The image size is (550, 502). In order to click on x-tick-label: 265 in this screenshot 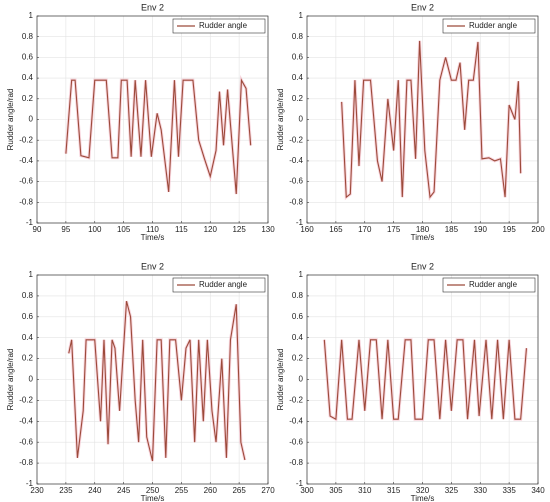, I will do `click(239, 490)`.